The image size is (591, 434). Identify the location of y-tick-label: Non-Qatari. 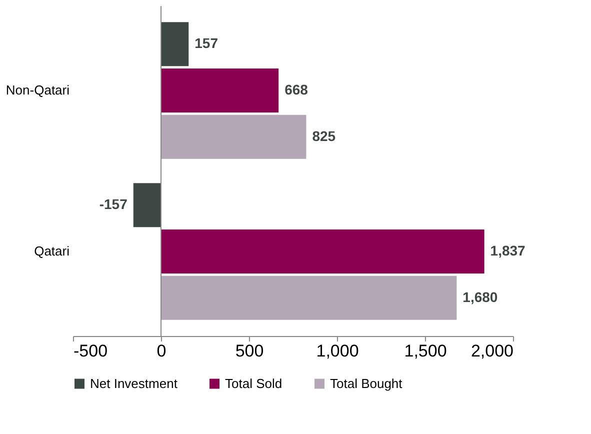
(38, 90).